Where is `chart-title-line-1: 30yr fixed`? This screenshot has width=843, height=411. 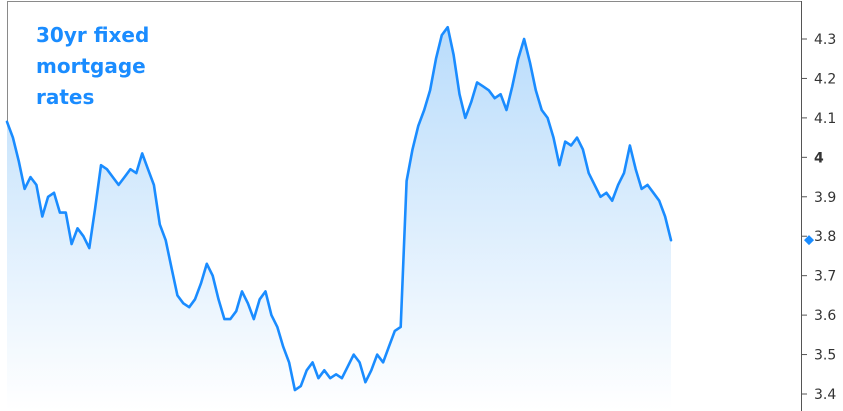
chart-title-line-1: 30yr fixed is located at coordinates (93, 35).